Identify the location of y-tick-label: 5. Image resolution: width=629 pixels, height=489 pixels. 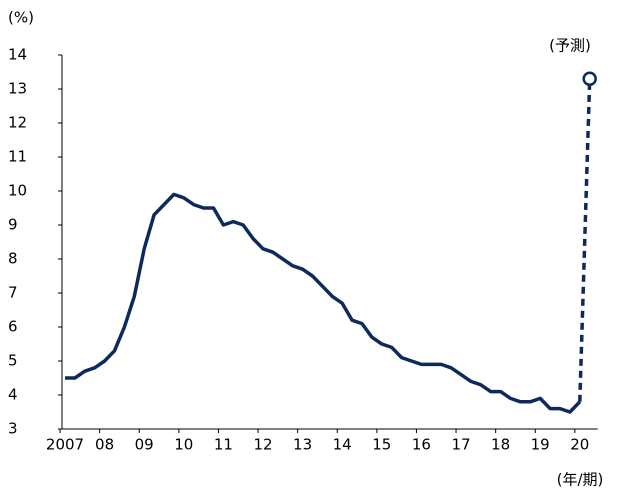
(13, 361).